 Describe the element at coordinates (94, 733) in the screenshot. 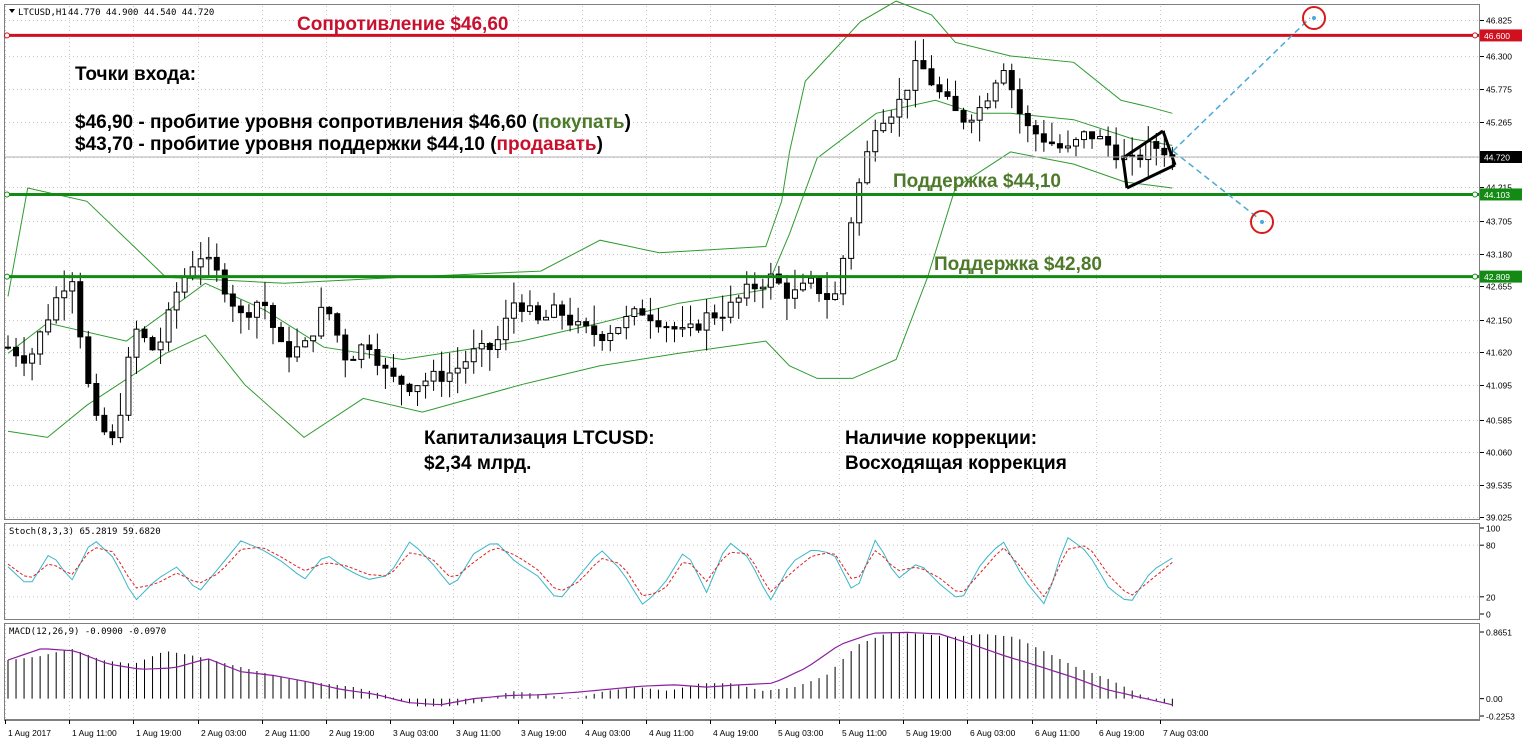

I see `time-tick-label: 1 Aug 11:00` at that location.